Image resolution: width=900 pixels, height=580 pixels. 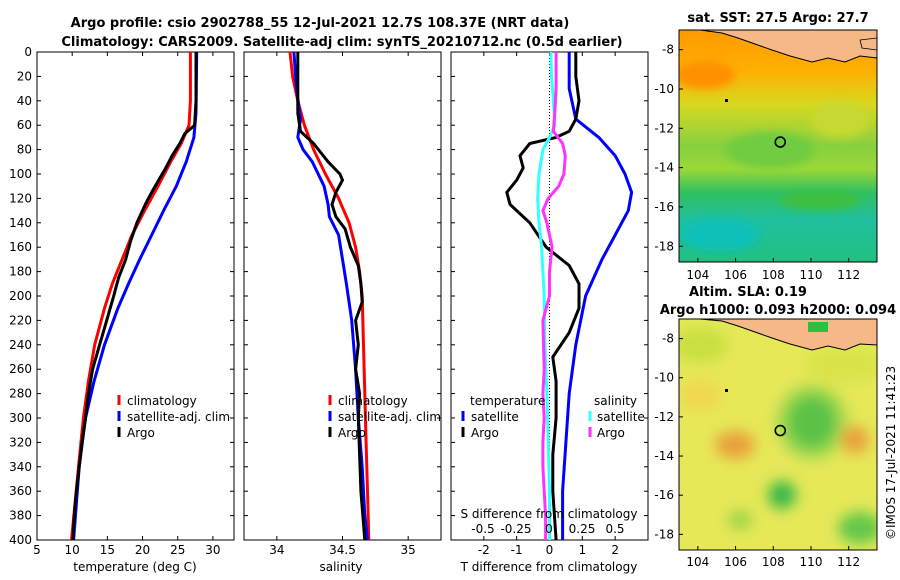 What do you see at coordinates (20, 516) in the screenshot?
I see `depth-tick-label: 380` at bounding box center [20, 516].